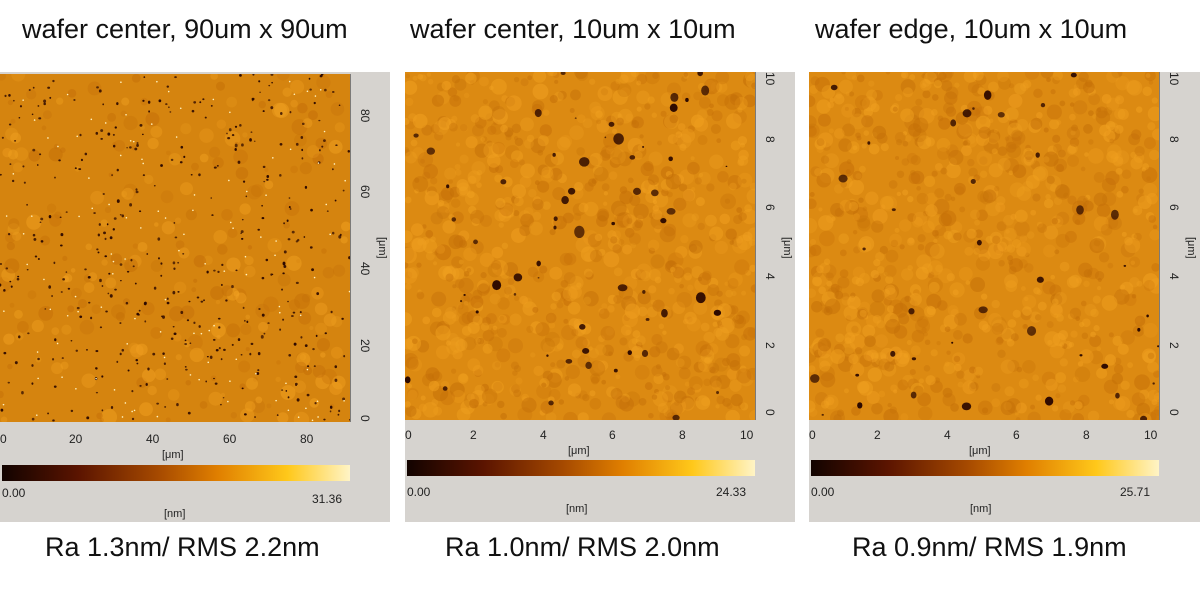 This screenshot has width=1200, height=589. I want to click on panel-1-title: wafer center, 90um x 90um, so click(185, 29).